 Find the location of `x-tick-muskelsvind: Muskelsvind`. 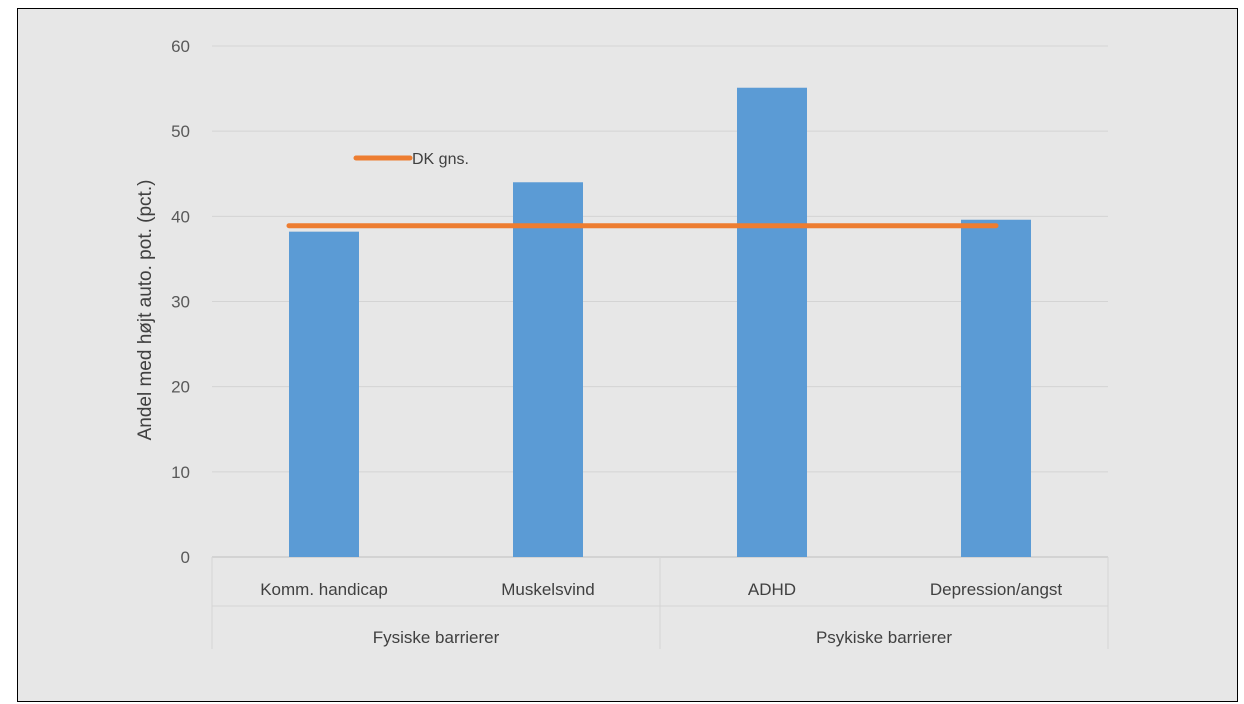

x-tick-muskelsvind: Muskelsvind is located at coordinates (548, 589).